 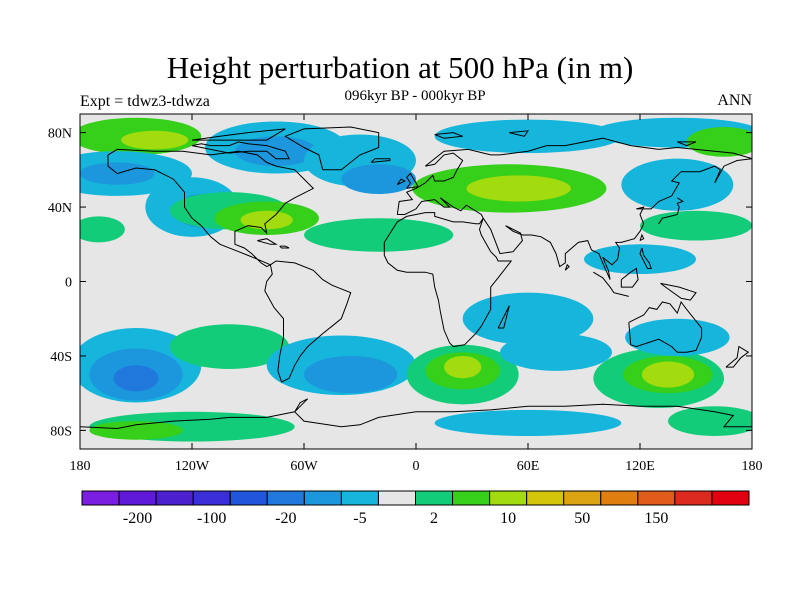 I want to click on lat-tick-label: 40S, so click(x=61, y=357).